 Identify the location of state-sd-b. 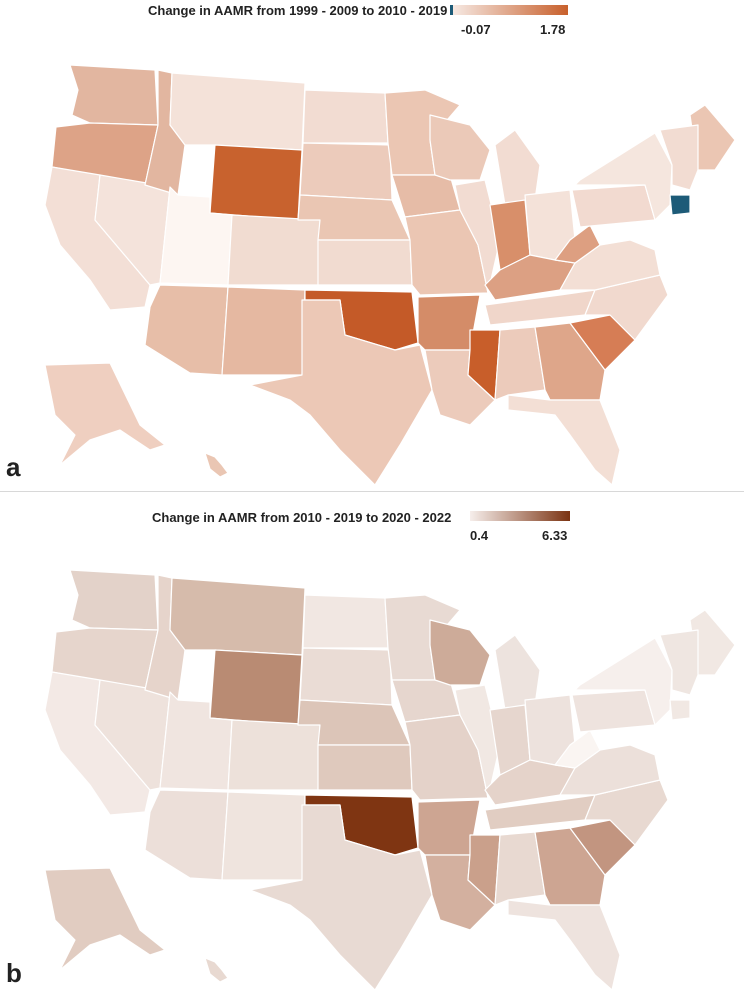
(346, 676).